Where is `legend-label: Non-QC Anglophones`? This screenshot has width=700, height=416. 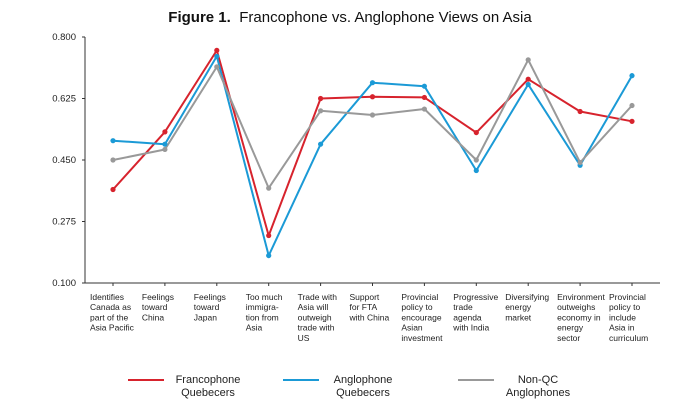
legend-label: Non-QC Anglophones is located at coordinates (538, 386).